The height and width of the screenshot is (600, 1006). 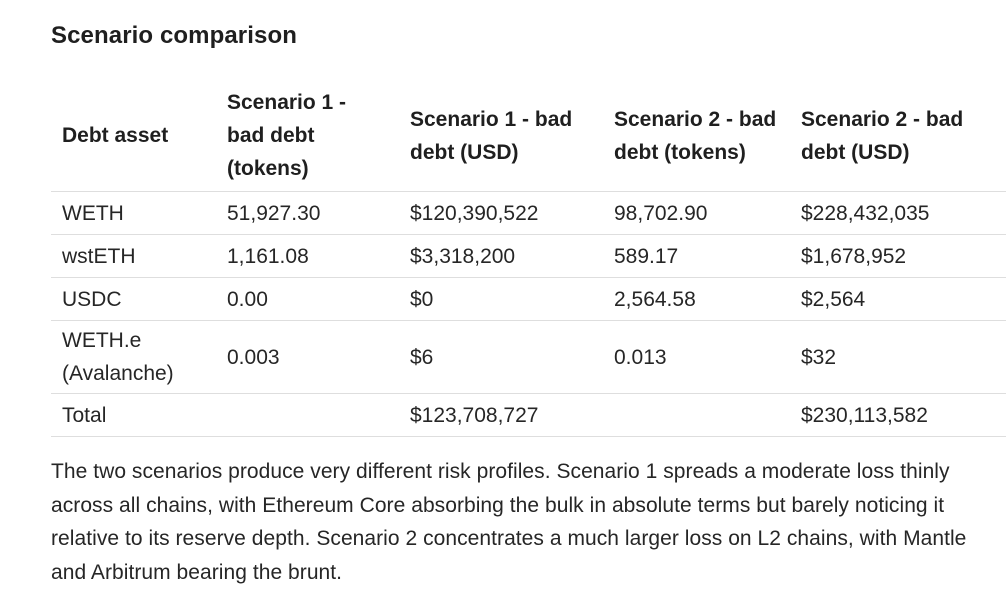 I want to click on cell-s1-usd: $123,708,727, so click(x=501, y=415).